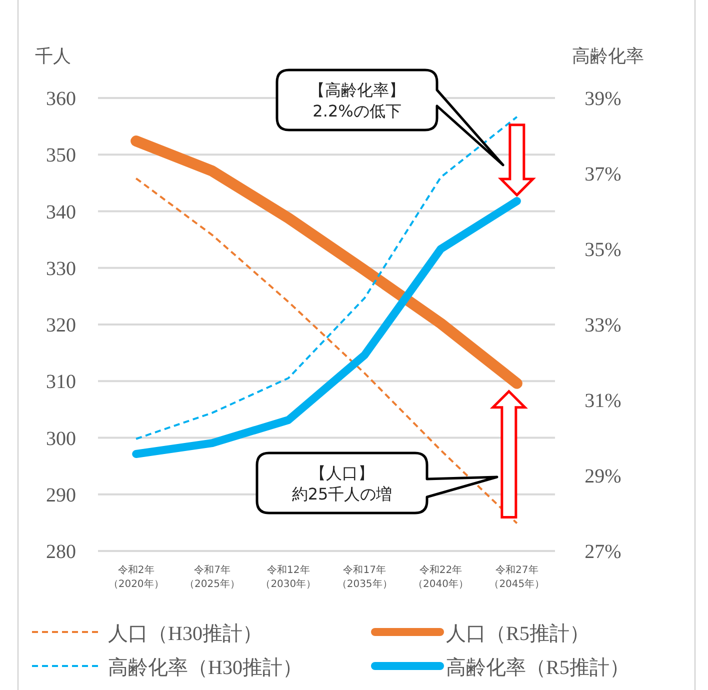 This screenshot has height=690, width=708. I want to click on y2-tick-label: 33%, so click(603, 325).